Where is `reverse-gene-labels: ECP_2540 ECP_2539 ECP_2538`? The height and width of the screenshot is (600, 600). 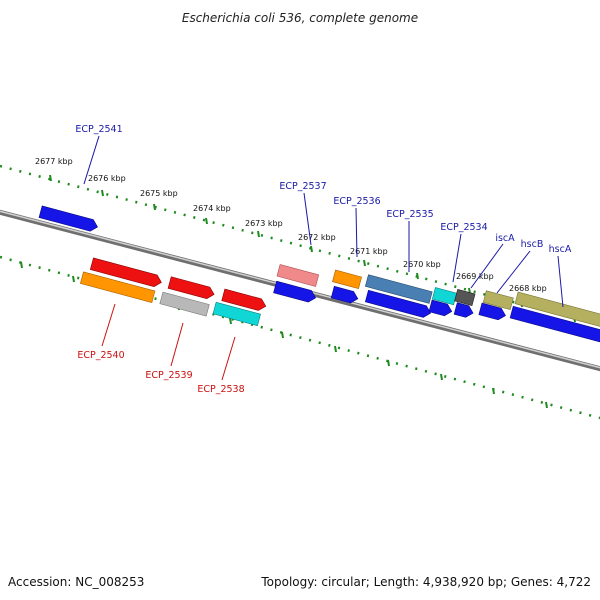 reverse-gene-labels: ECP_2540 ECP_2539 ECP_2538 is located at coordinates (160, 372).